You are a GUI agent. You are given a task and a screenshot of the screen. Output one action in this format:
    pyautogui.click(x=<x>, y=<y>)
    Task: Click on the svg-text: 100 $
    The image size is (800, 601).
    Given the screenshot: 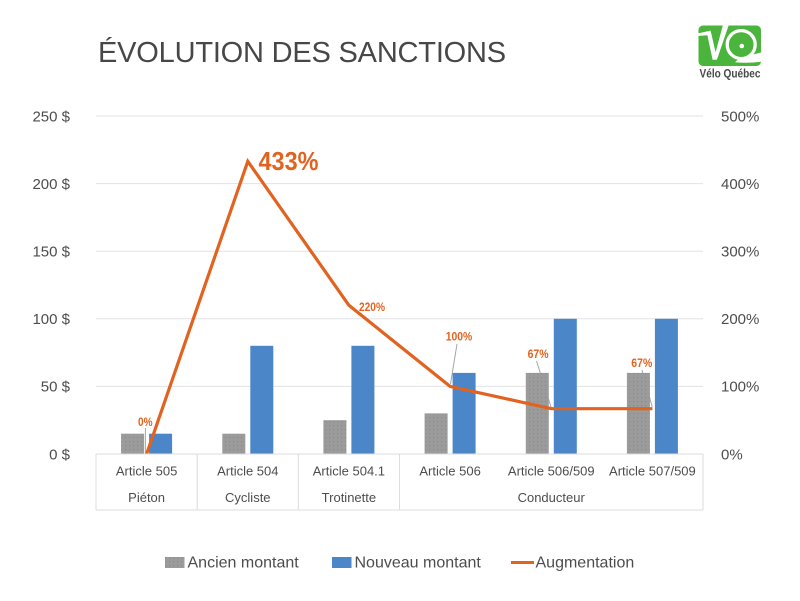 What is the action you would take?
    pyautogui.click(x=51, y=319)
    